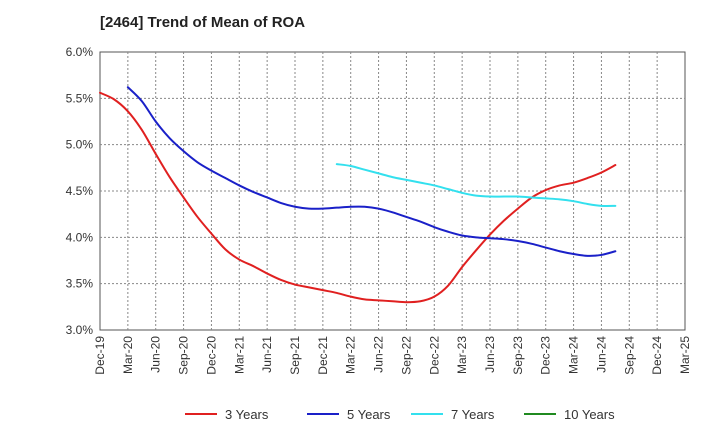 The width and height of the screenshot is (720, 440). Describe the element at coordinates (203, 22) in the screenshot. I see `chart-title: [2464] Trend of Mean of ROA` at that location.